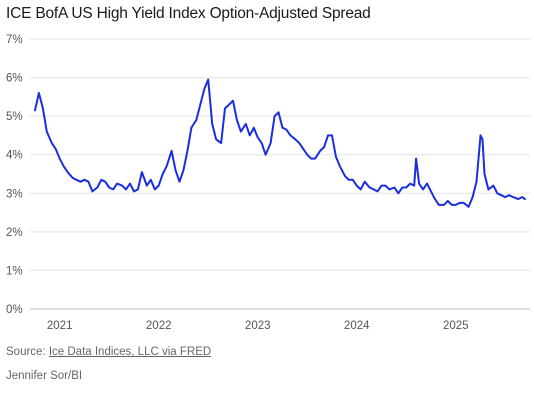  What do you see at coordinates (14, 271) in the screenshot?
I see `y-tick-label: 1%` at bounding box center [14, 271].